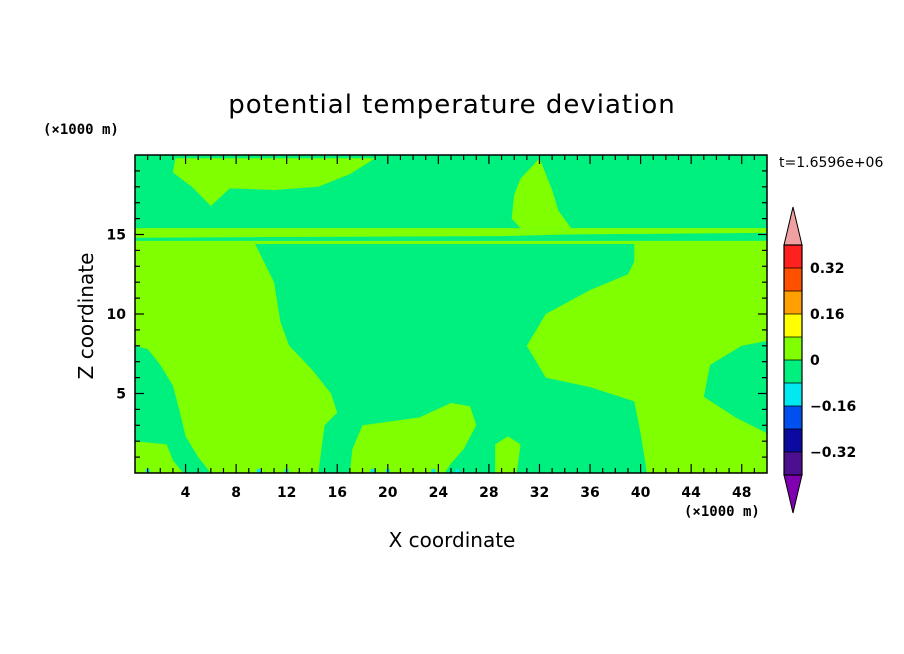 This screenshot has height=654, width=904. I want to click on x-tick-label: 44, so click(691, 493).